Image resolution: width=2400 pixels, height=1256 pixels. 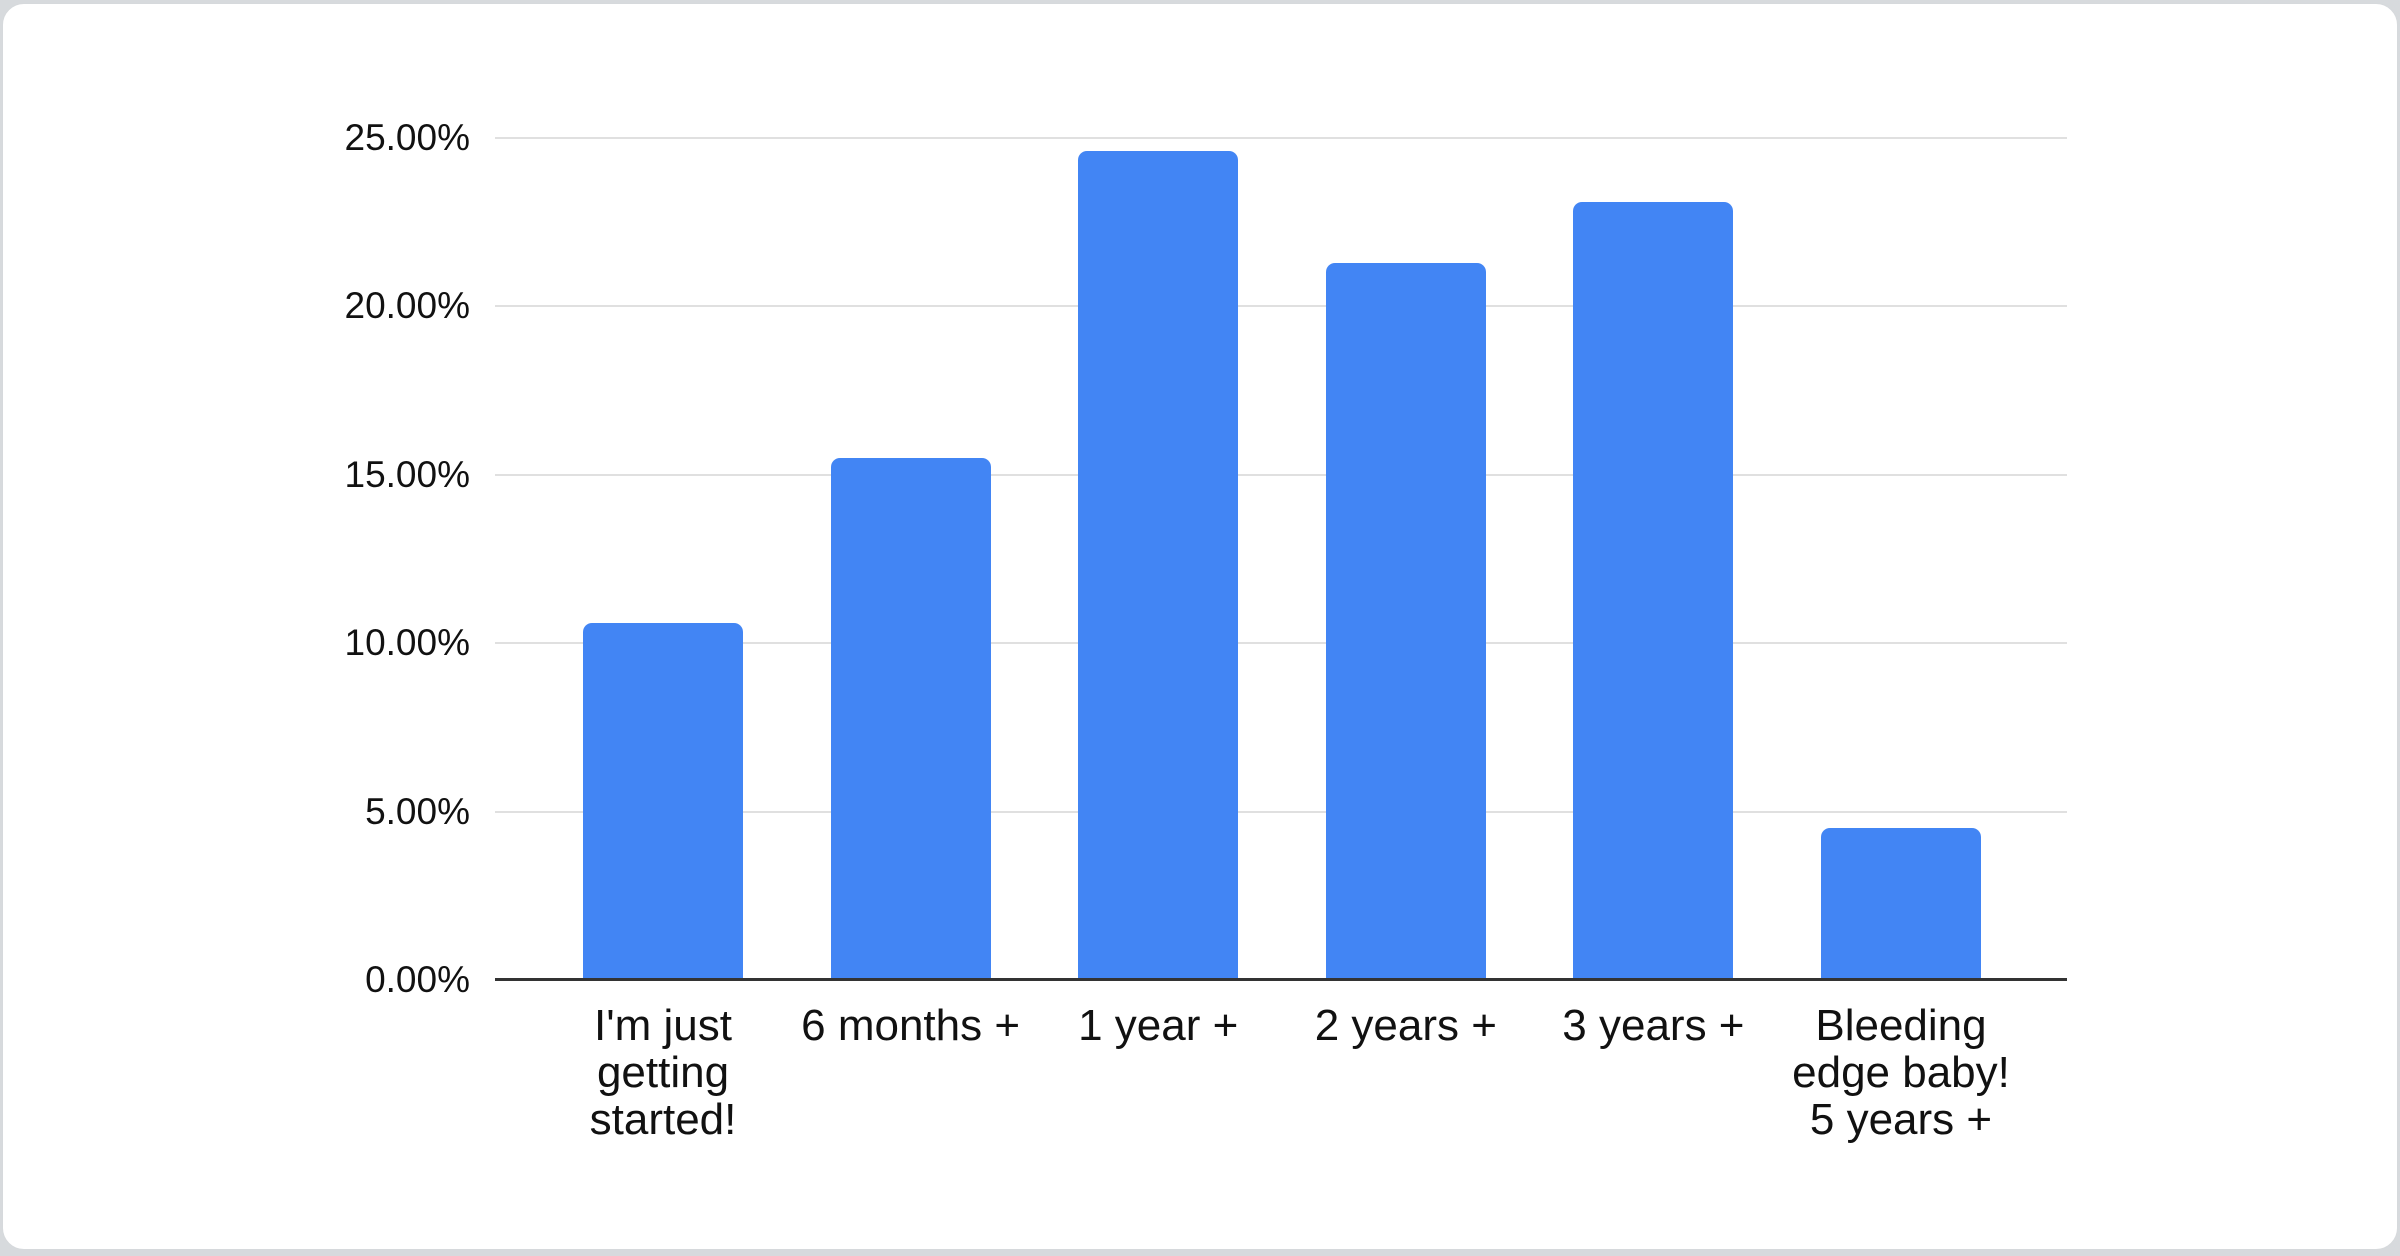 I want to click on x-axis-category-label: 2 years +, so click(x=1406, y=1025).